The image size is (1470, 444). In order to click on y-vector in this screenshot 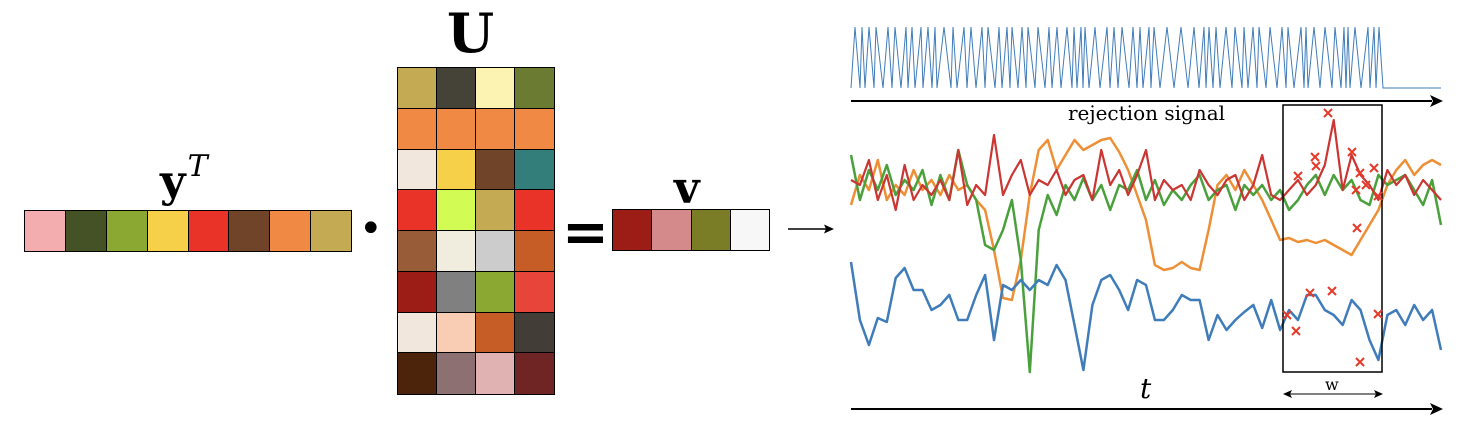, I will do `click(188, 231)`.